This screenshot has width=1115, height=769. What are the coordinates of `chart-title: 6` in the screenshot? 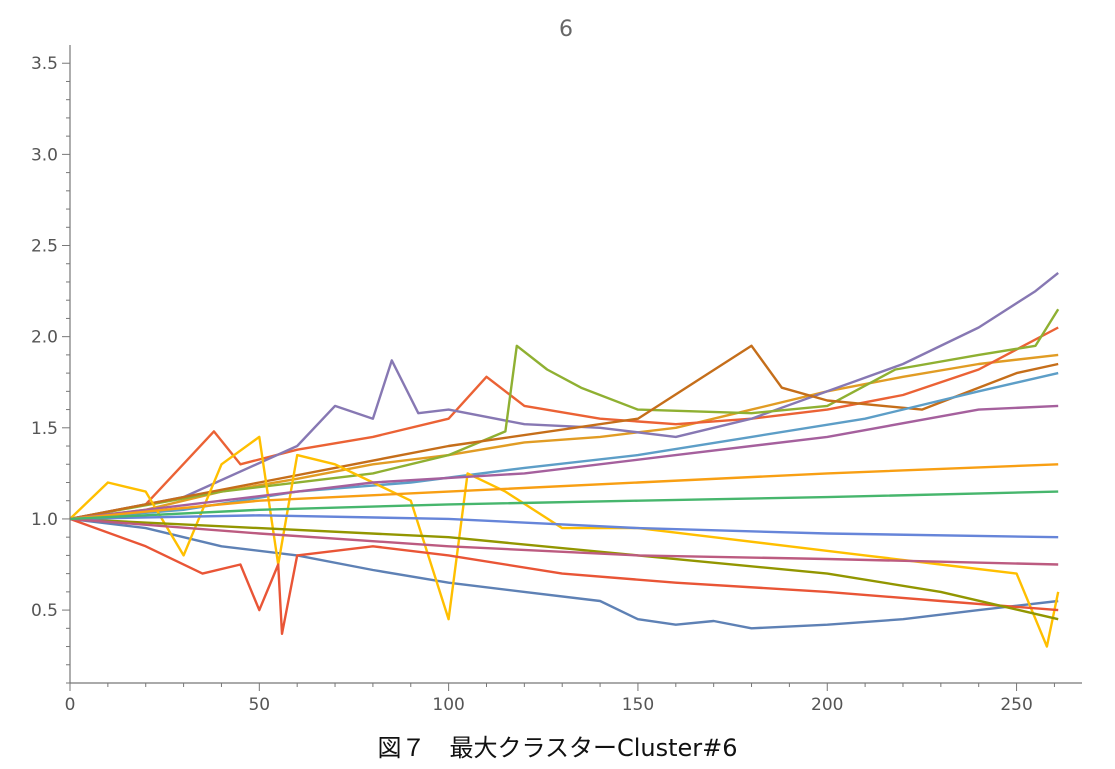 It's located at (566, 29).